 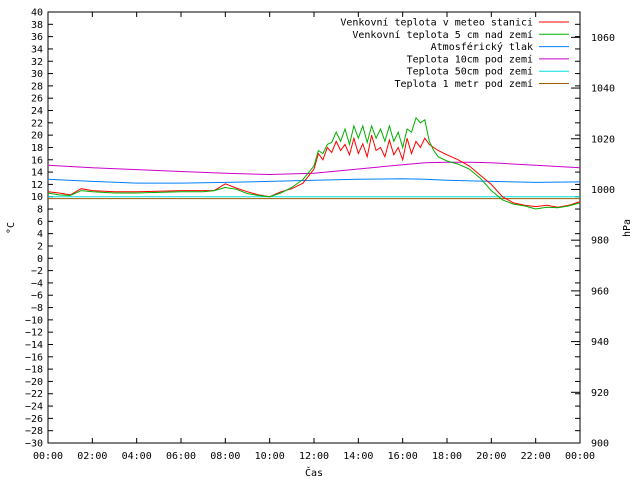 What do you see at coordinates (40, 259) in the screenshot?
I see `y-tick-label: 0` at bounding box center [40, 259].